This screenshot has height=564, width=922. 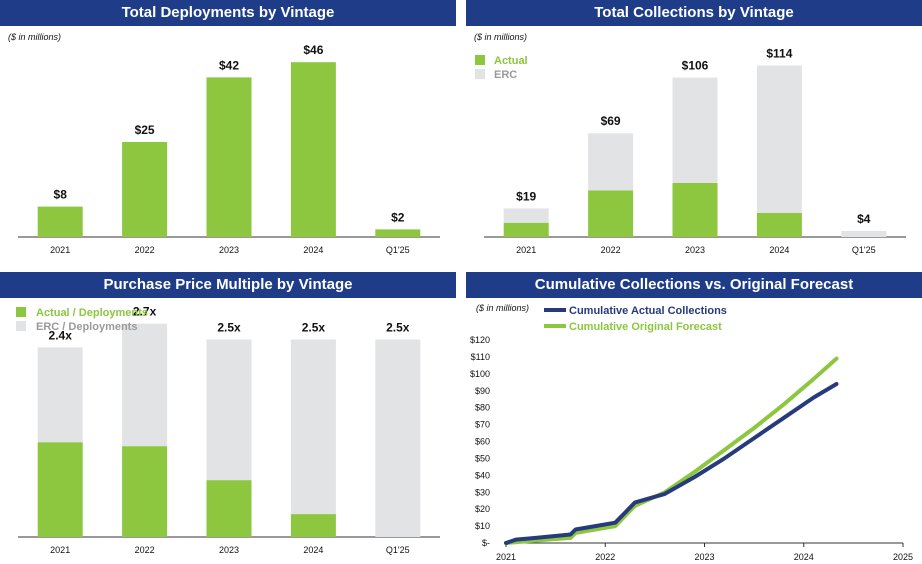 What do you see at coordinates (482, 526) in the screenshot?
I see `y-tick-label-1: $10` at bounding box center [482, 526].